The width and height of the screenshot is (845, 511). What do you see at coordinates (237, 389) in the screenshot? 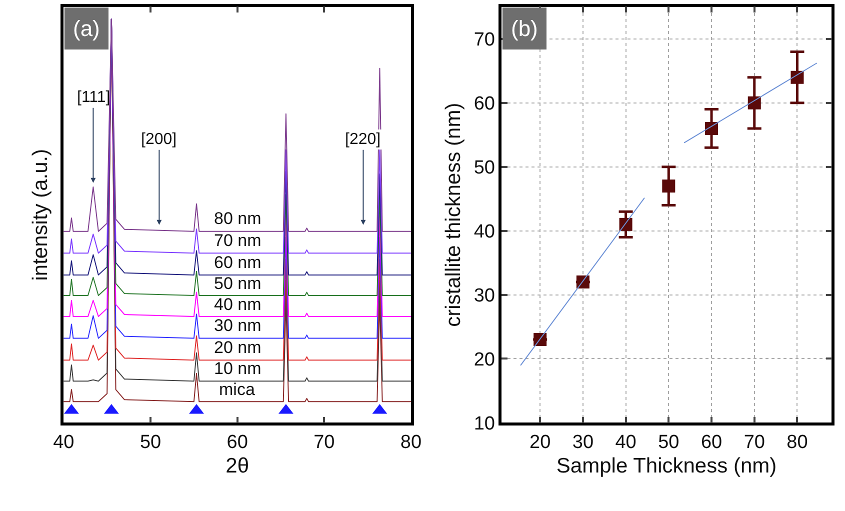
I see `series-label: mica` at bounding box center [237, 389].